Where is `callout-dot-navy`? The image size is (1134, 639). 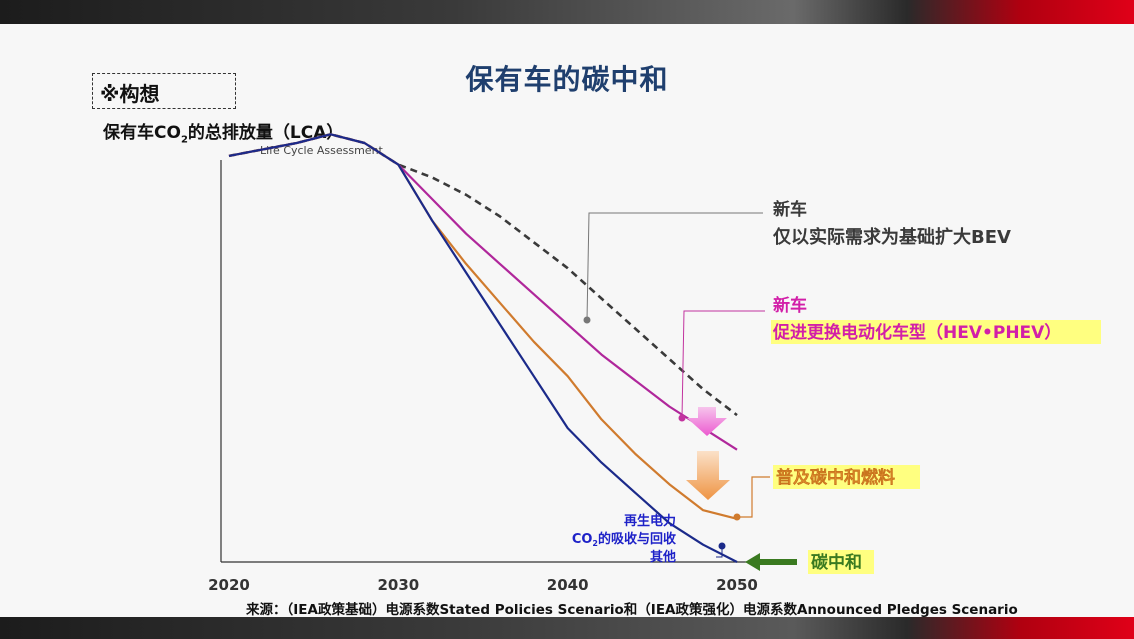
callout-dot-navy is located at coordinates (722, 546).